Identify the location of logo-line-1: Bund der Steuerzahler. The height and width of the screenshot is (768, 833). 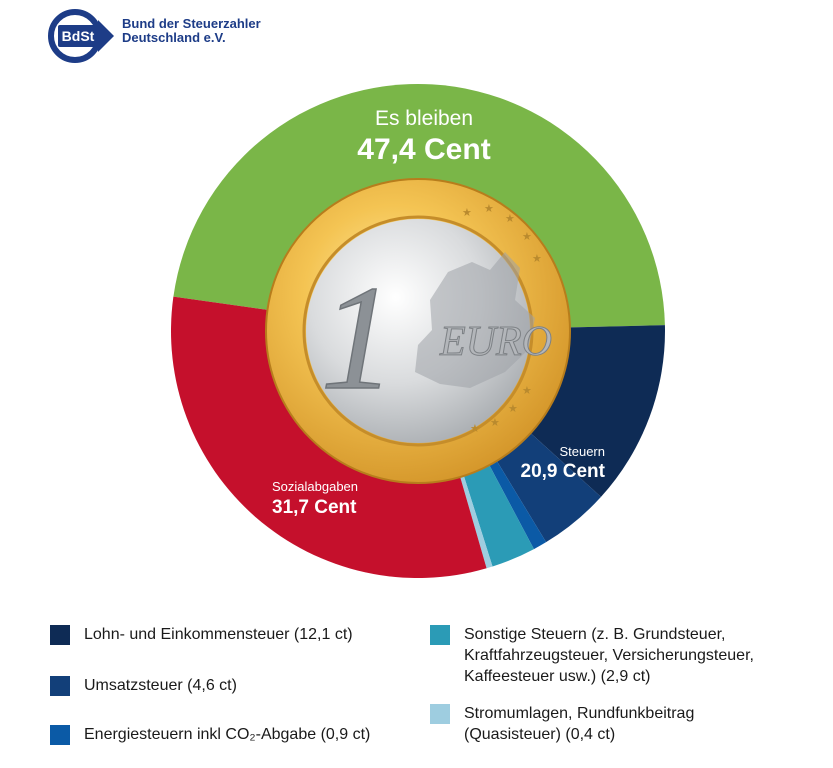
(191, 23).